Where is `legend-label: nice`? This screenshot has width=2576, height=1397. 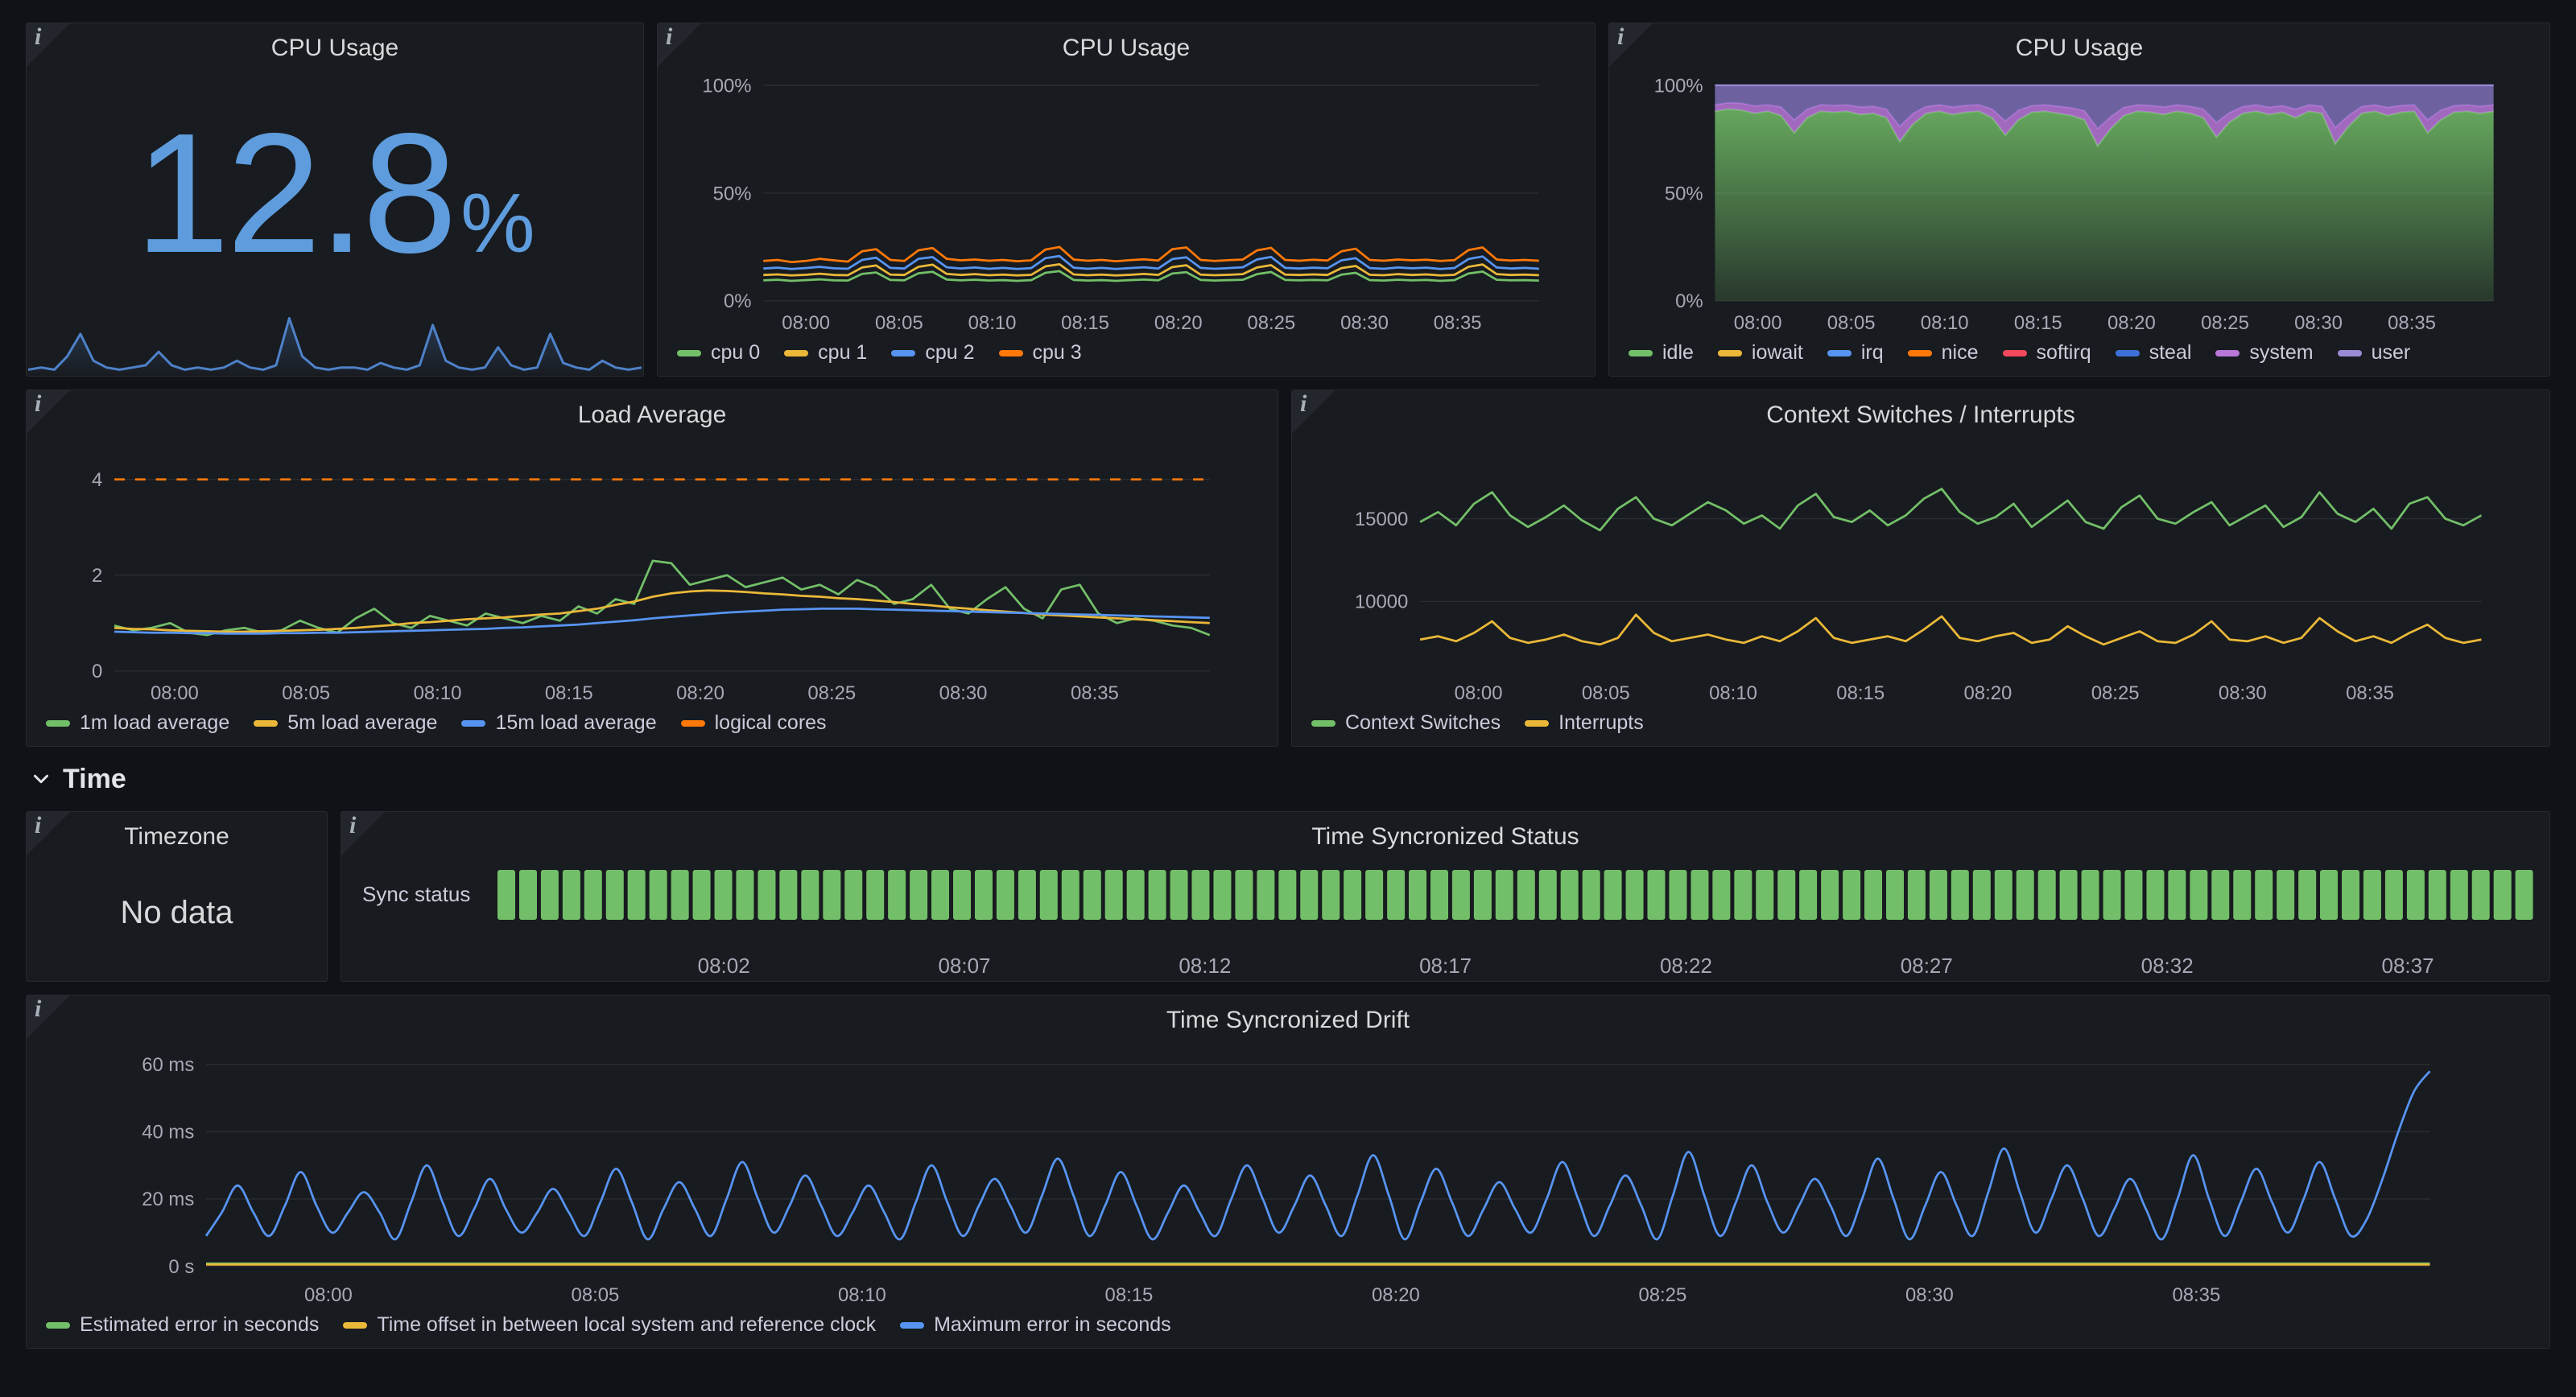
legend-label: nice is located at coordinates (1960, 352).